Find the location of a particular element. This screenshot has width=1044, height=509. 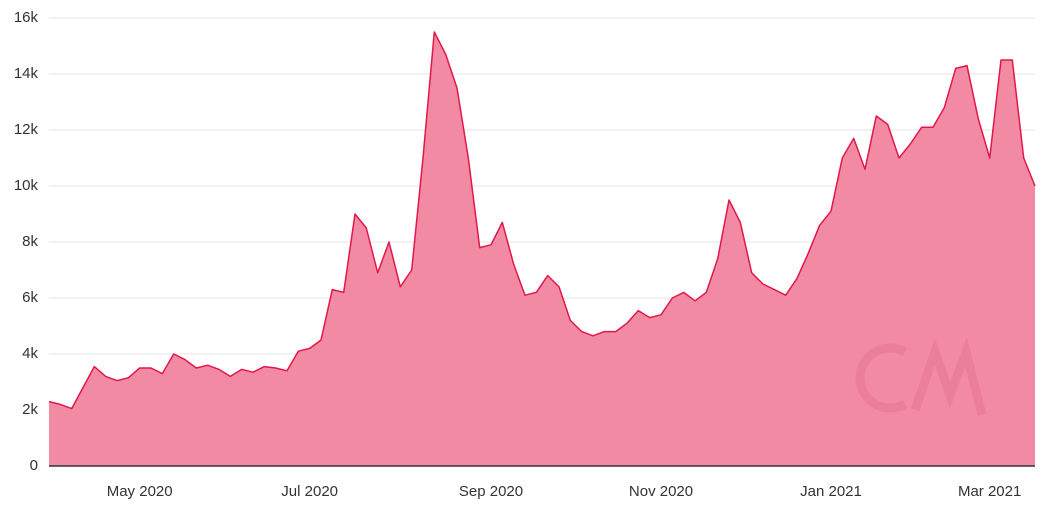

y-tick-label: 16k is located at coordinates (26, 17).